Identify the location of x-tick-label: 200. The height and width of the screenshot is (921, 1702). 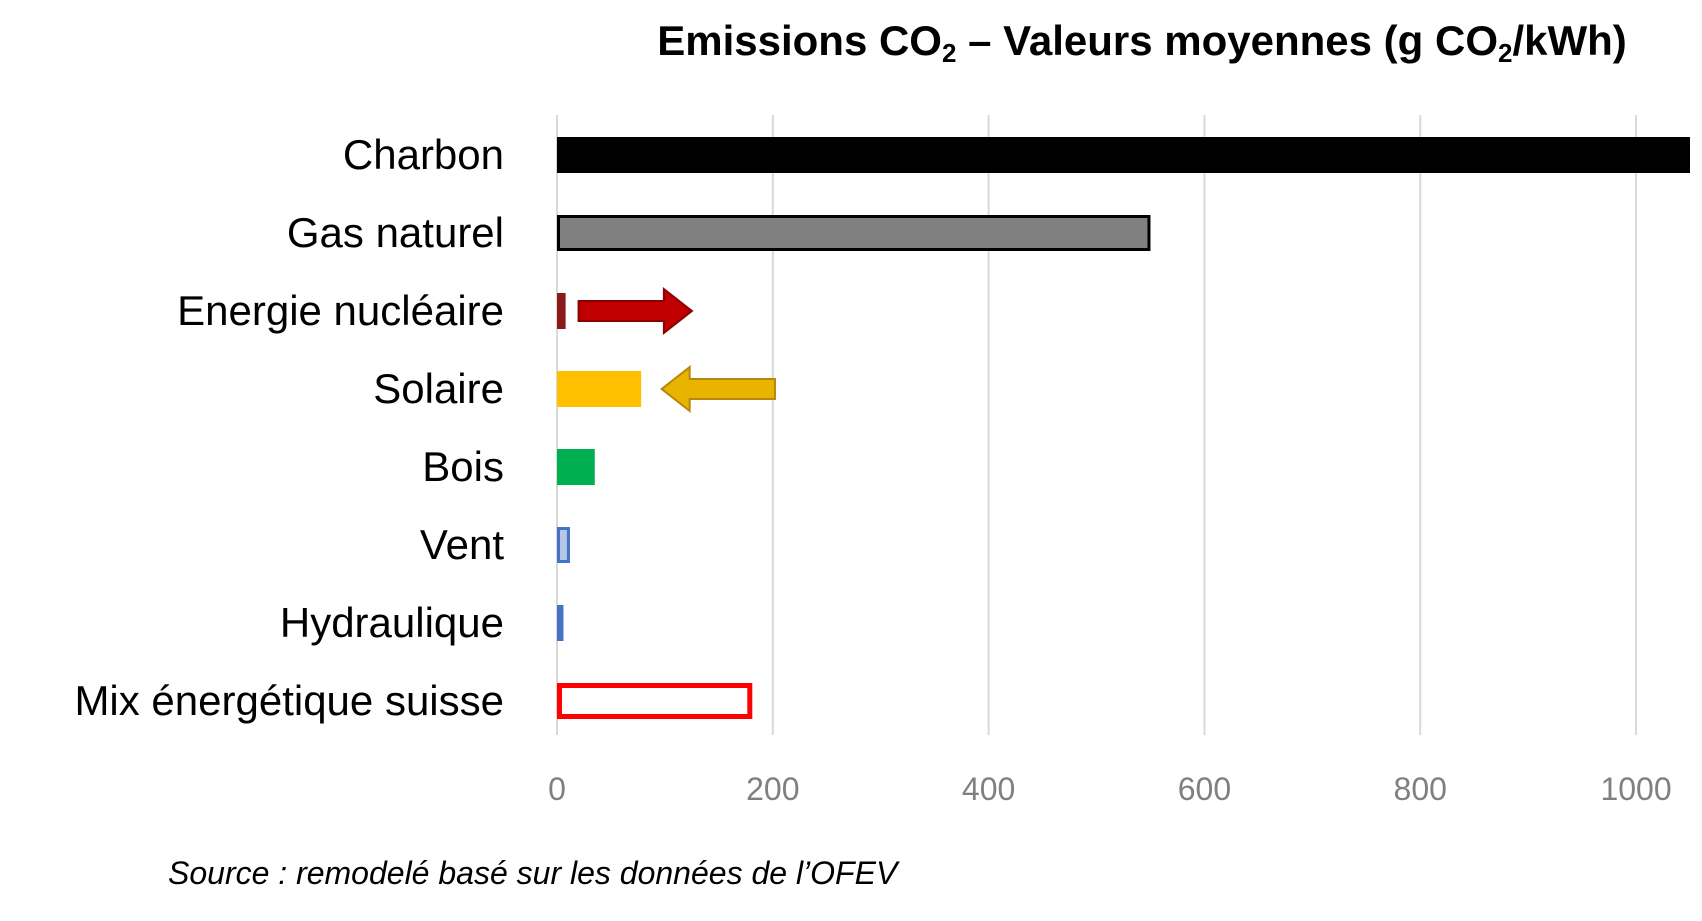
(772, 789).